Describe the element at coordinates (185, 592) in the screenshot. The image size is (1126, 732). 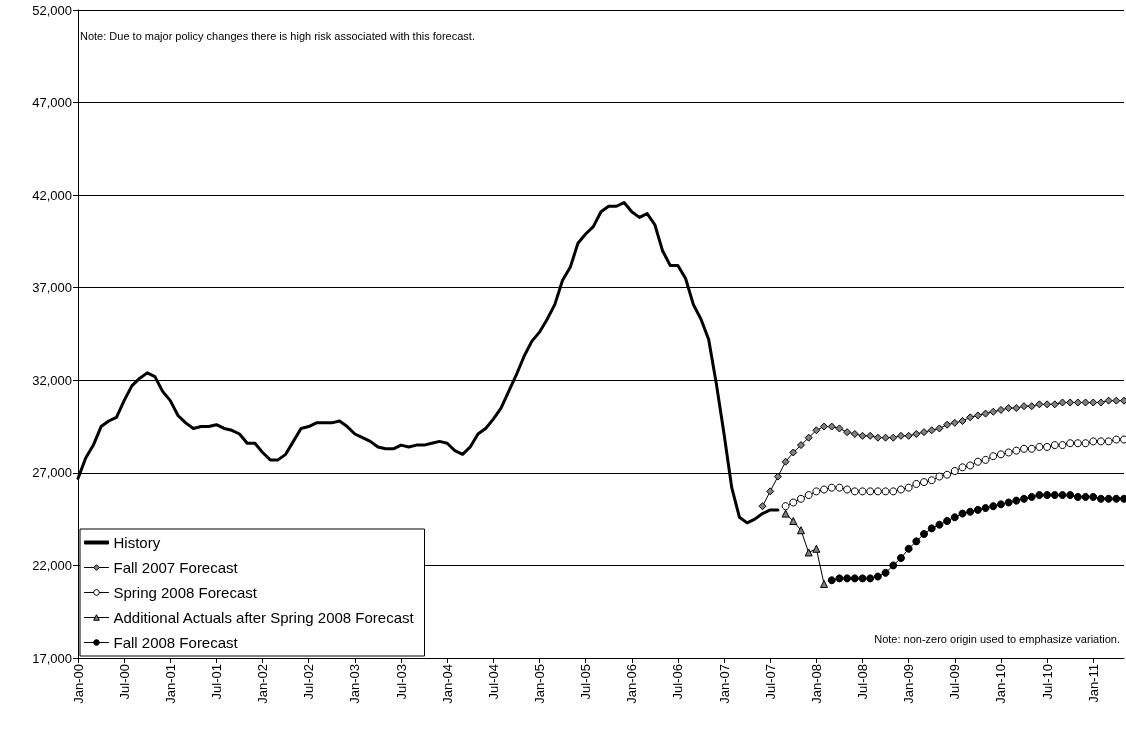
I see `legend-label: Spring 2008 Forecast` at that location.